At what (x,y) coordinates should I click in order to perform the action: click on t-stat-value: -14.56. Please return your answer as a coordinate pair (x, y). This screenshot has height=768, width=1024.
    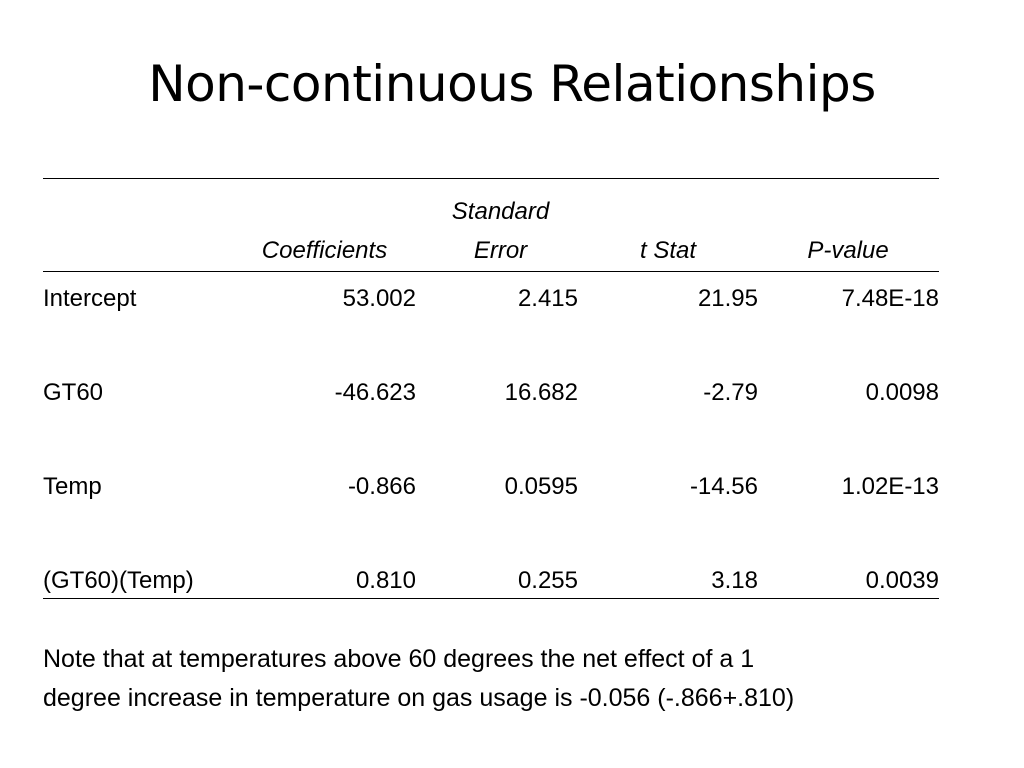
    Looking at the image, I should click on (723, 486).